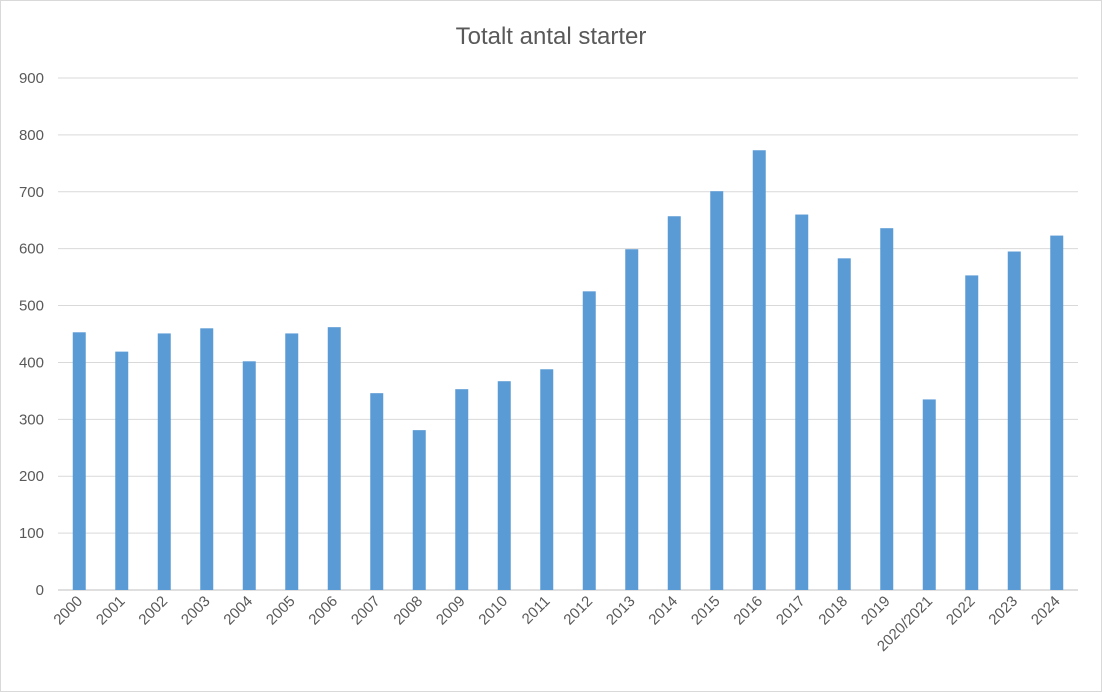 The width and height of the screenshot is (1102, 692). What do you see at coordinates (551, 36) in the screenshot?
I see `chart-title: Totalt antal starter` at bounding box center [551, 36].